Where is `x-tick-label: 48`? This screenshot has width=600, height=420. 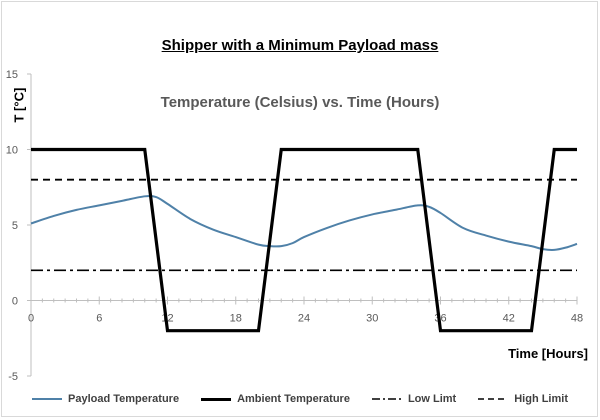
x-tick-label: 48 is located at coordinates (577, 319).